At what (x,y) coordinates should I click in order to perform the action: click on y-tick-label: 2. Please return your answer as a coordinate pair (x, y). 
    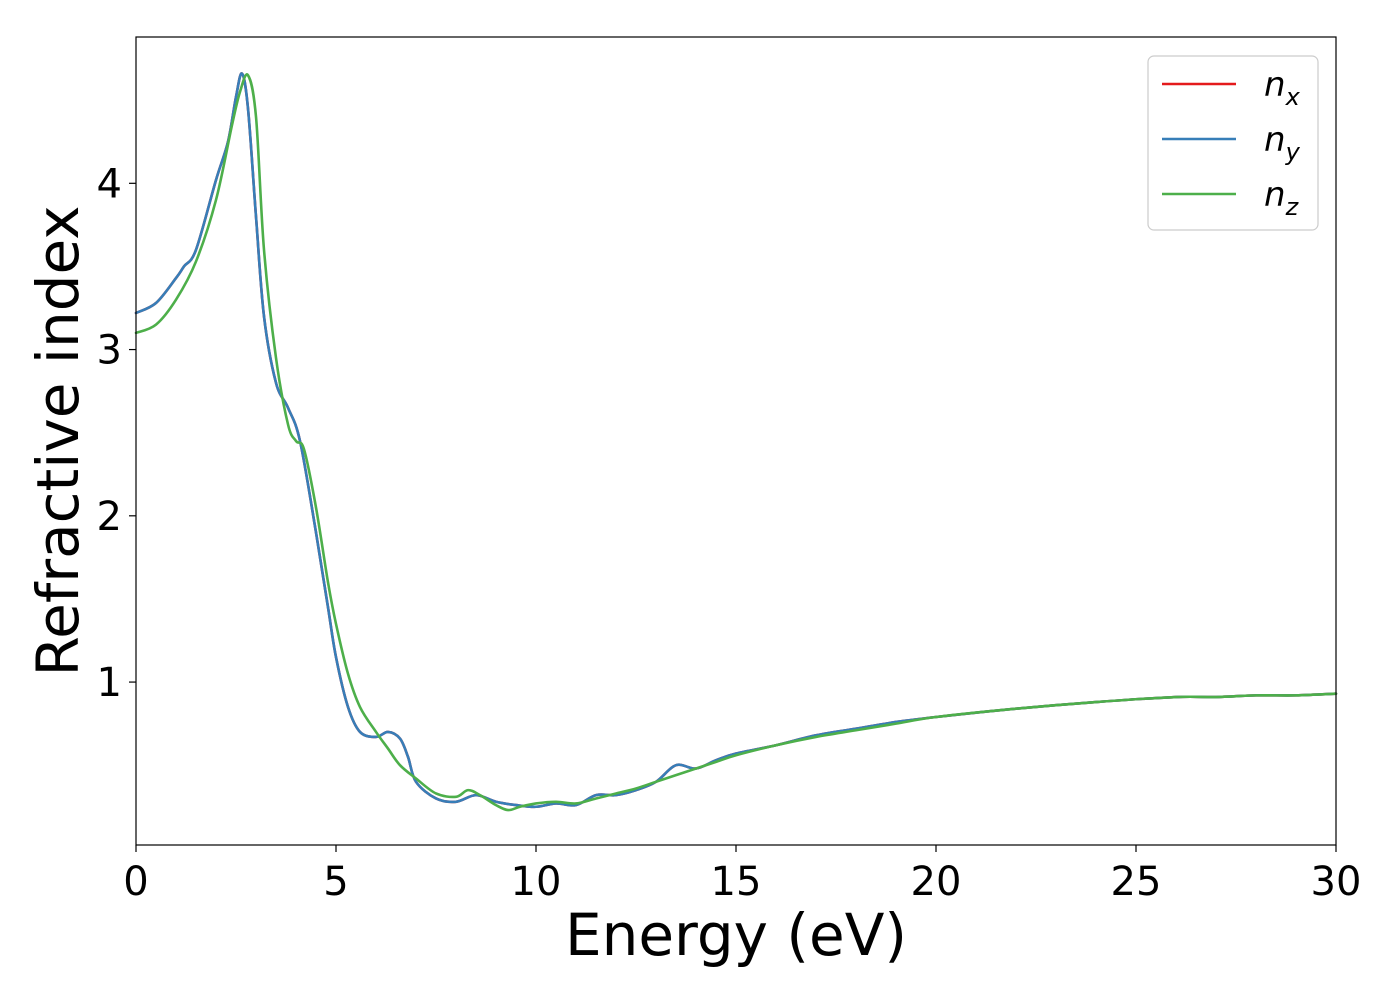
    Looking at the image, I should click on (109, 517).